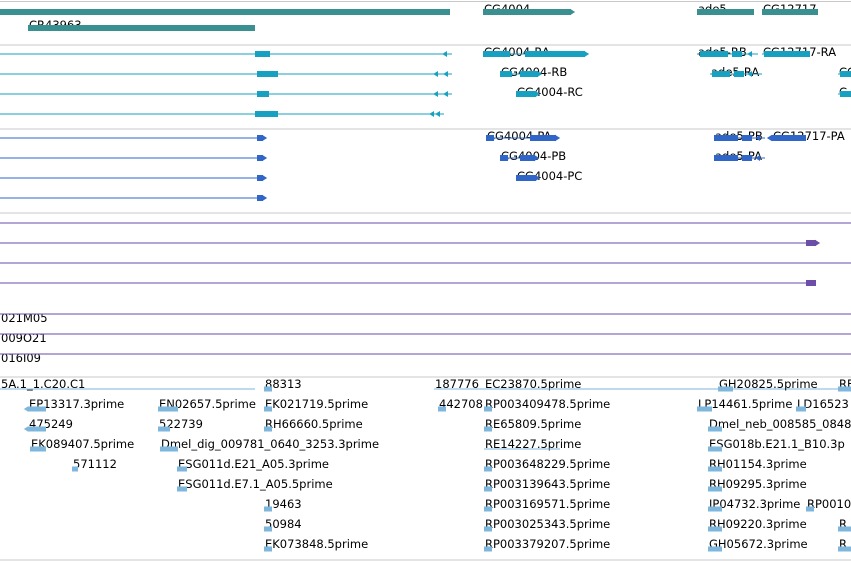  Describe the element at coordinates (37, 409) in the screenshot. I see `feature-ep13317-3prime-block` at that location.